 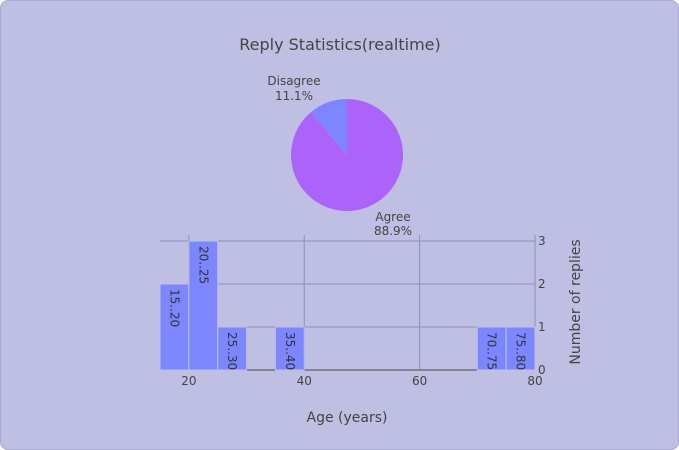 I want to click on x-tick-label: 60, so click(x=419, y=381).